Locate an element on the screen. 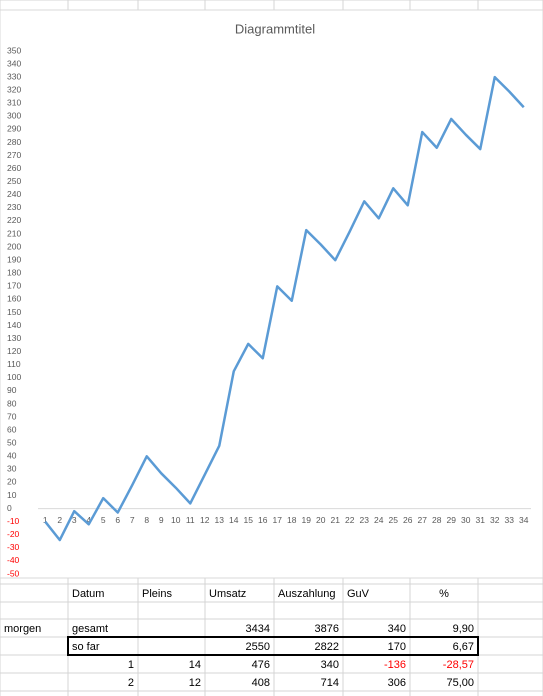  y-tick-label: 270 is located at coordinates (14, 155).